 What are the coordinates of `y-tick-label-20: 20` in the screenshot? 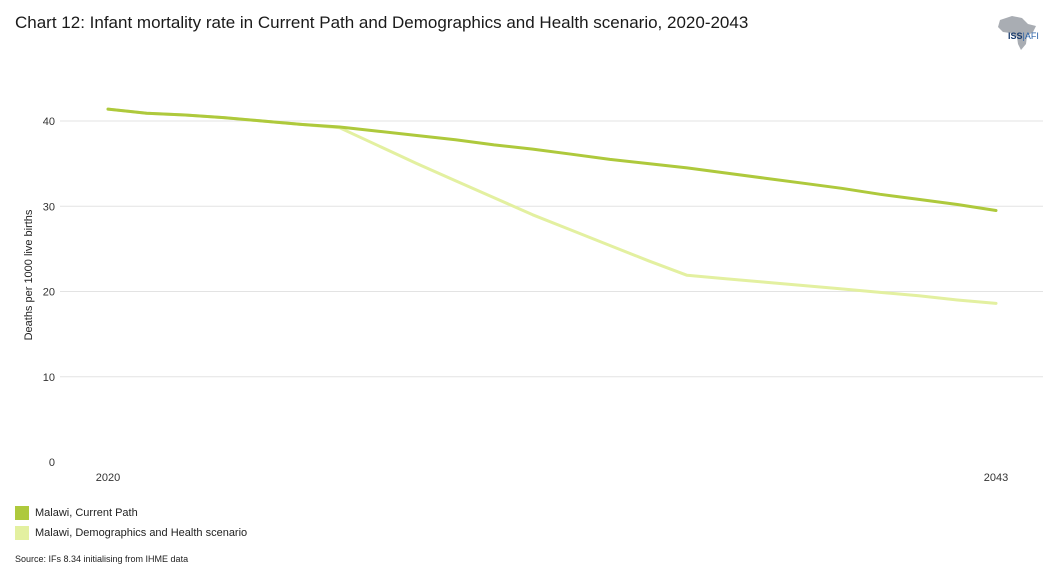 It's located at (49, 293).